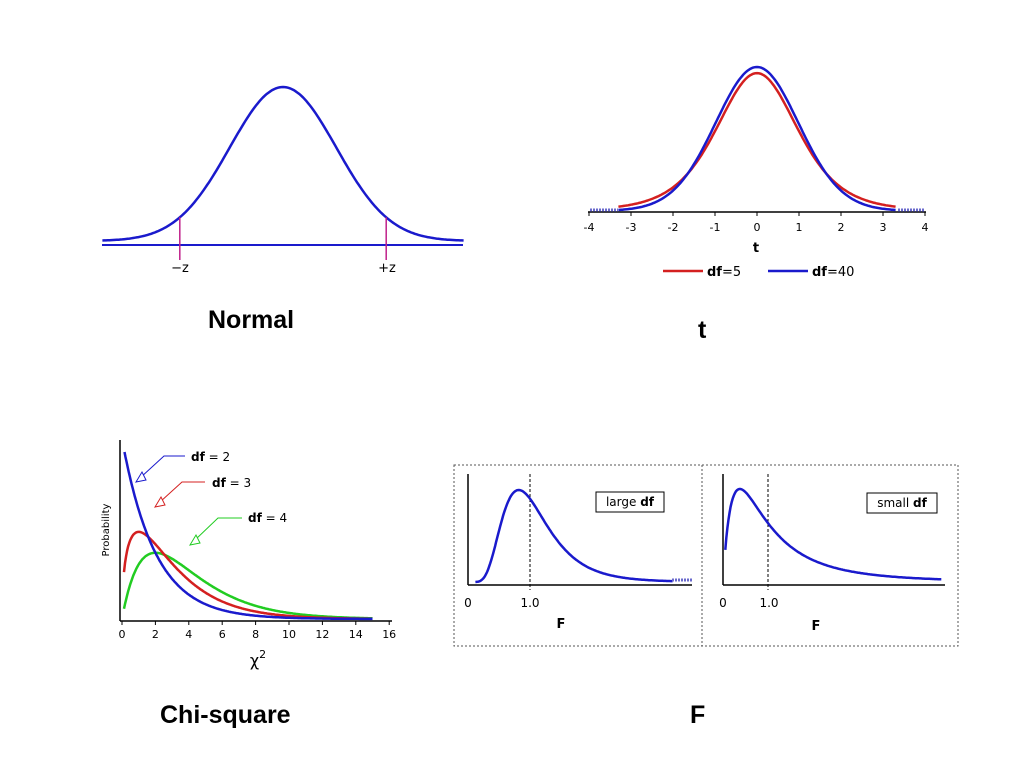  What do you see at coordinates (140, 476) in the screenshot?
I see `chi-callout-arrow-df2` at bounding box center [140, 476].